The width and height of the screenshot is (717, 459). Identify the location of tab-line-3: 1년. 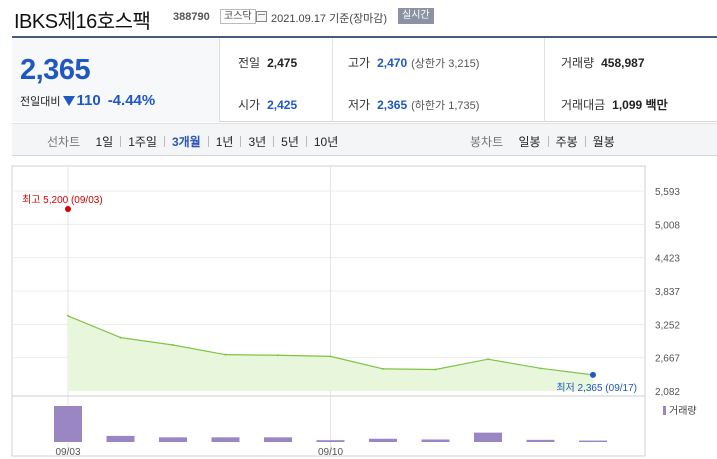
(224, 142).